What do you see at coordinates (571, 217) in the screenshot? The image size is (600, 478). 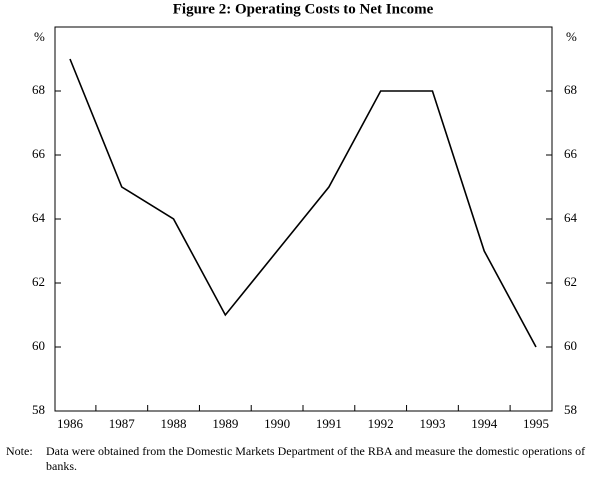 I see `y2-tick-label: 64` at bounding box center [571, 217].